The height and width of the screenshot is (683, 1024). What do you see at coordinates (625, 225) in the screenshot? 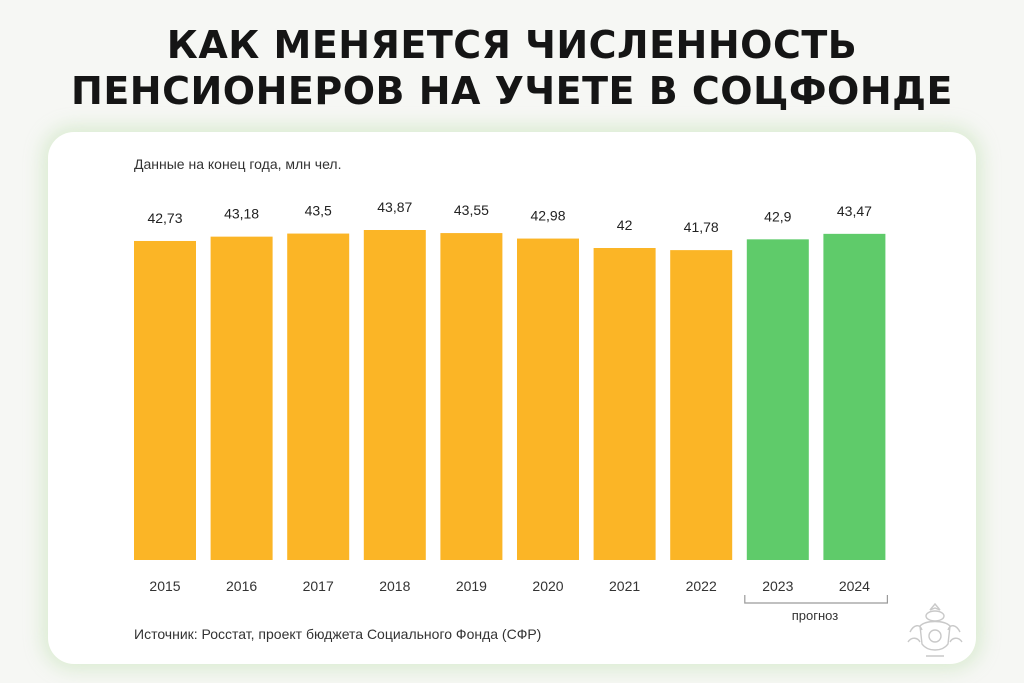
I see `value-label-2021: 42` at bounding box center [625, 225].